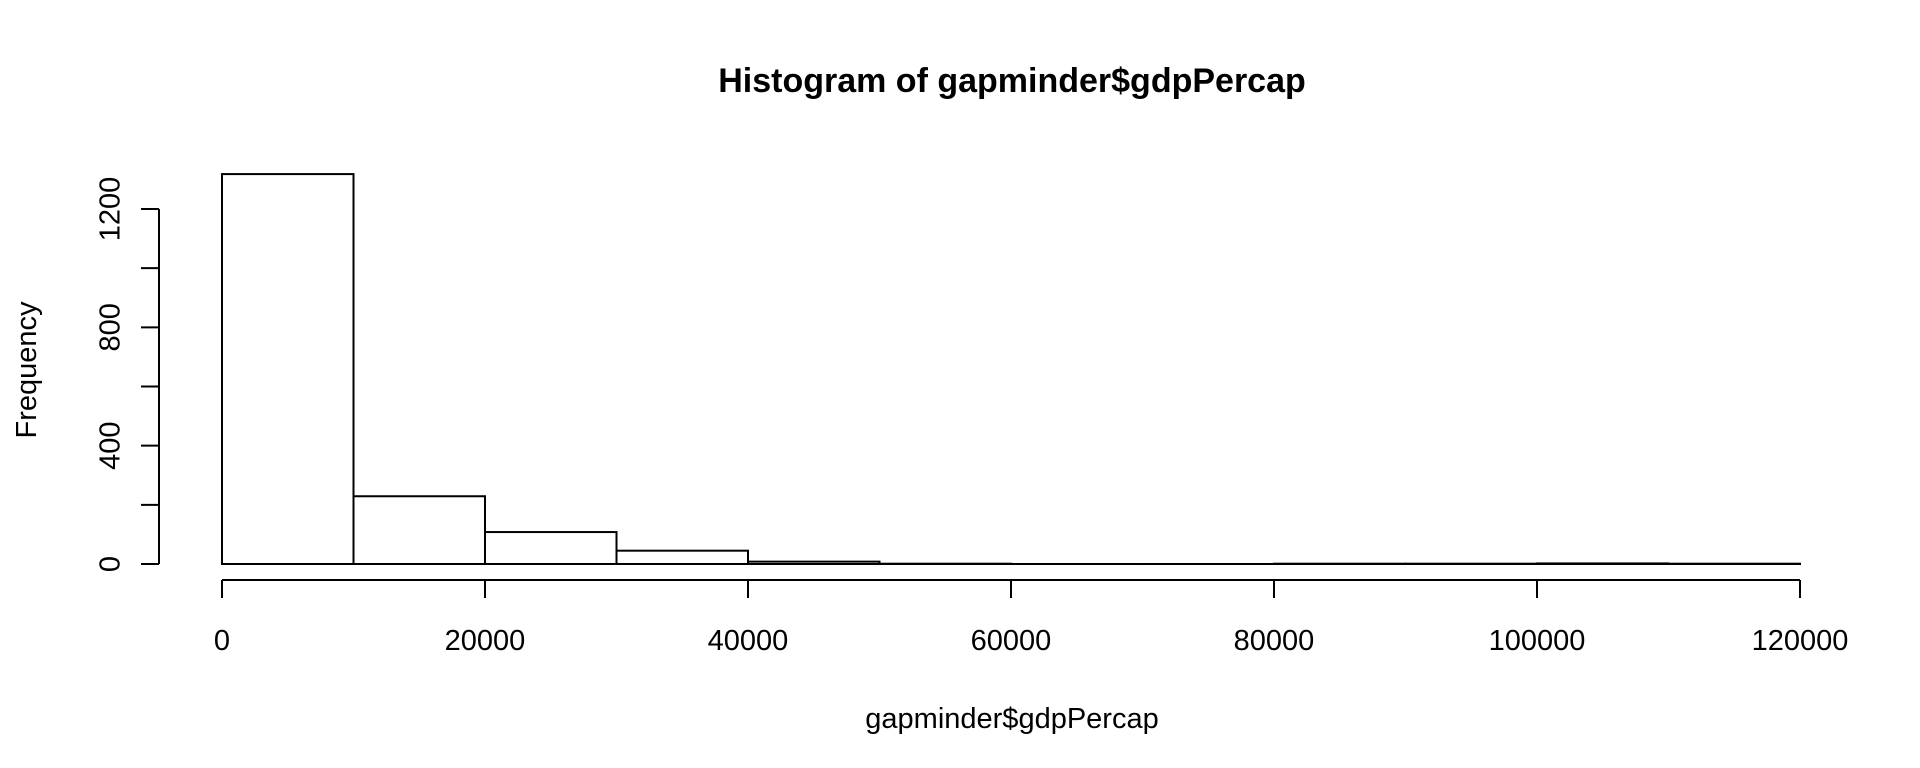 This screenshot has height=768, width=1920. What do you see at coordinates (1011, 641) in the screenshot?
I see `x-tick-label: 60000` at bounding box center [1011, 641].